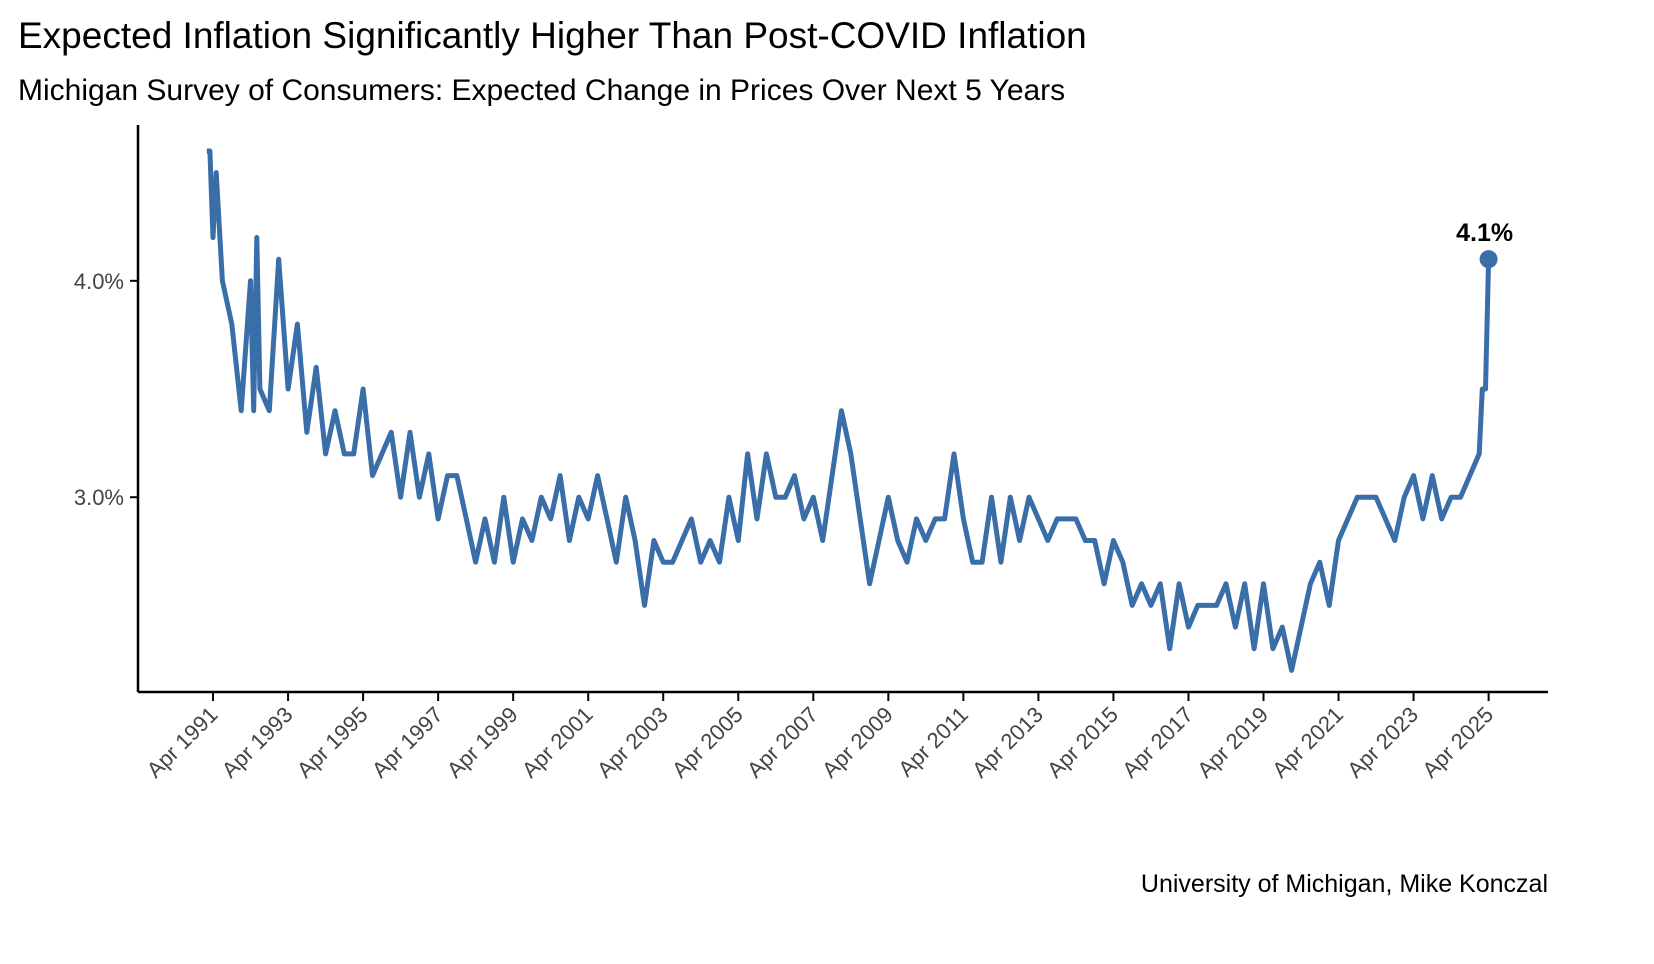 The height and width of the screenshot is (964, 1654). What do you see at coordinates (407, 742) in the screenshot?
I see `x-tick-label: Apr 1997` at bounding box center [407, 742].